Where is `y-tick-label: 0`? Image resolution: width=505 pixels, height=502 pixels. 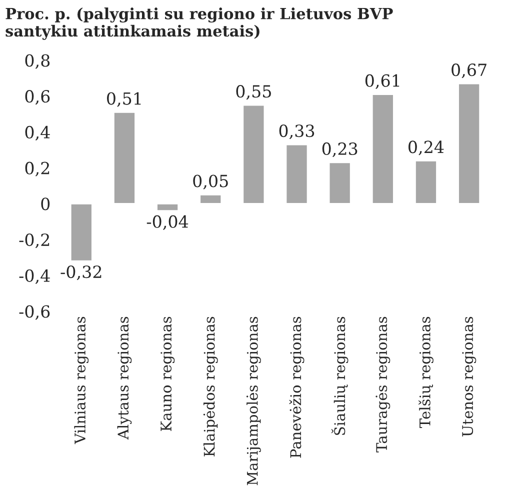 y-tick-label: 0 is located at coordinates (45, 204).